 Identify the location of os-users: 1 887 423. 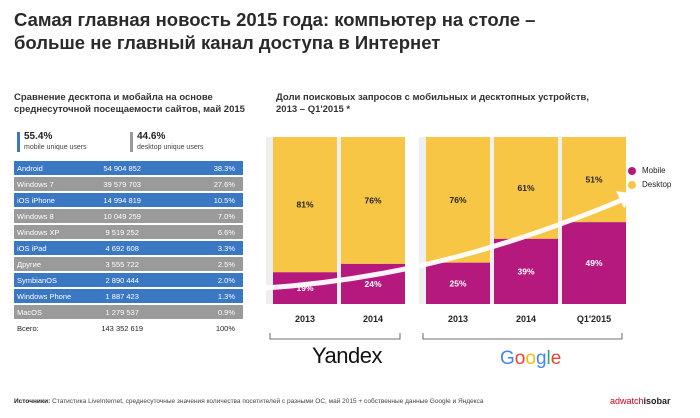
(122, 296).